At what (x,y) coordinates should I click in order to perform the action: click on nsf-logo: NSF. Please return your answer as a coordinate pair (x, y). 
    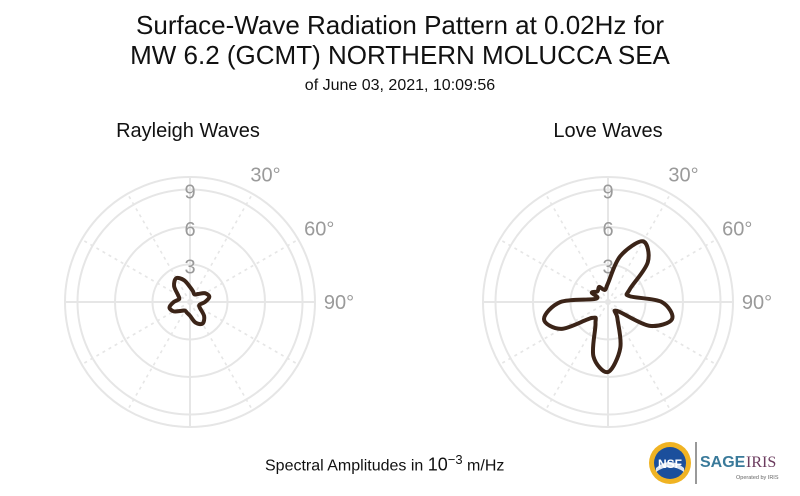
    Looking at the image, I should click on (670, 463).